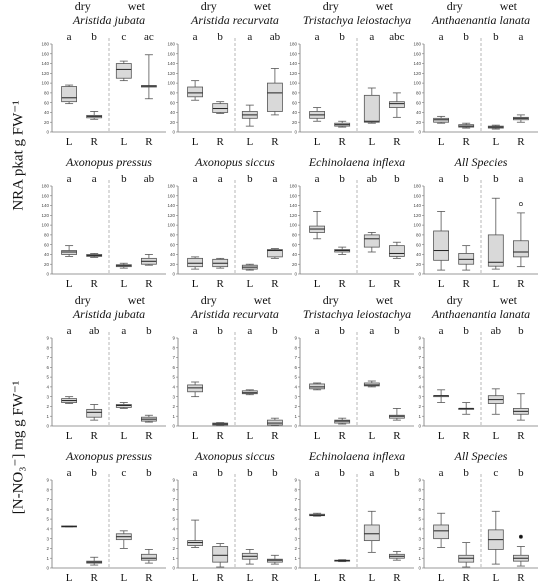  Describe the element at coordinates (171, 186) in the screenshot. I see `y-tick-label: 180` at that location.